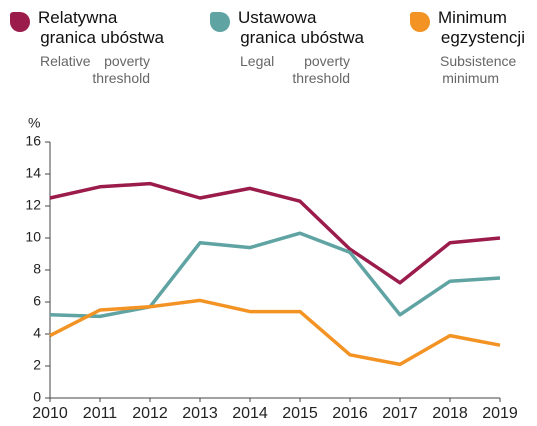 The height and width of the screenshot is (426, 537). Describe the element at coordinates (450, 413) in the screenshot. I see `x-tick-label: 2018` at that location.